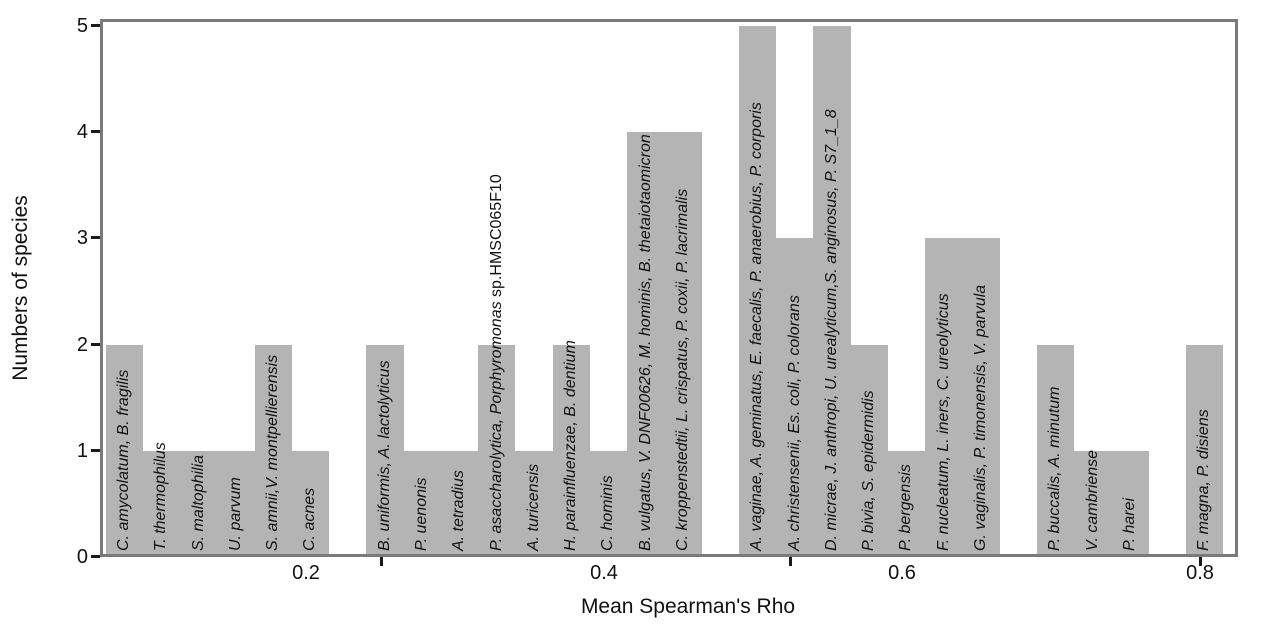  I want to click on bar-species-label: A. tetradius, so click(458, 510).